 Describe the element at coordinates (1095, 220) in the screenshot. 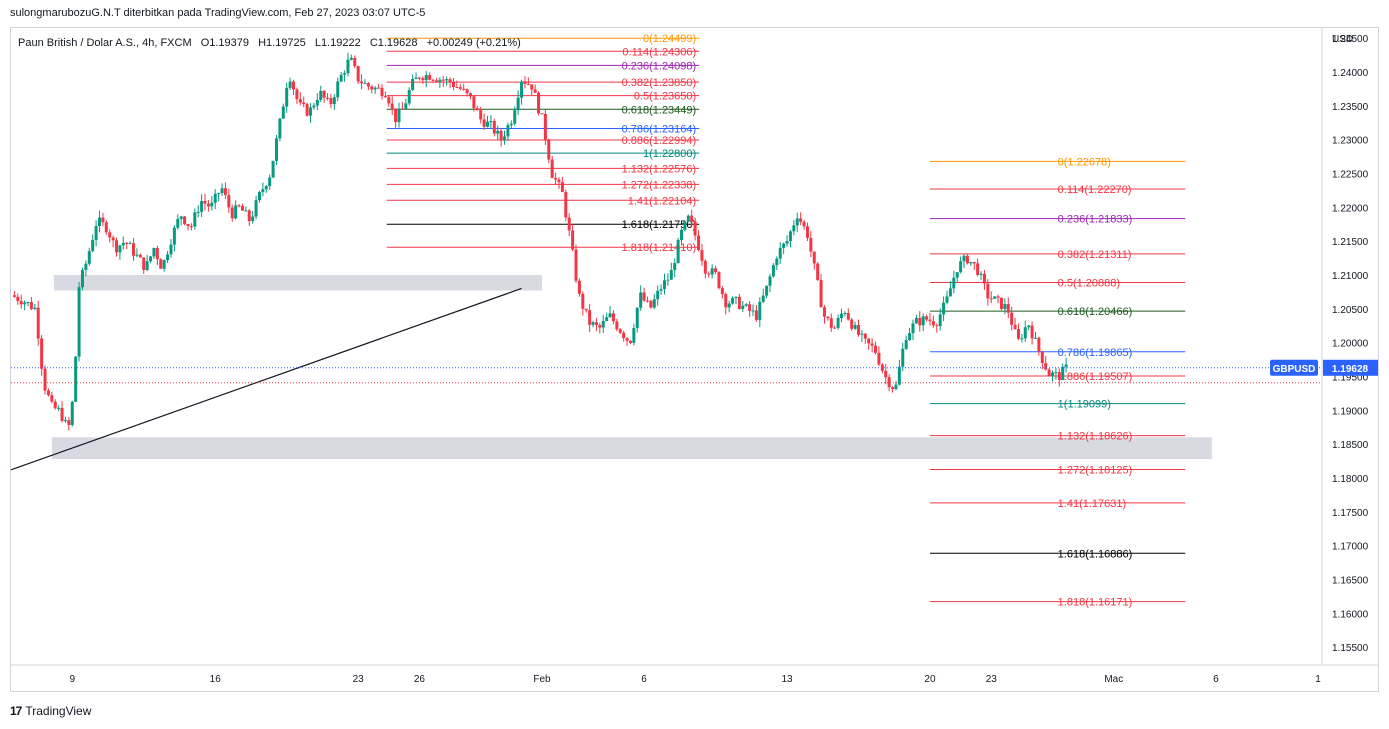

I see `fib-level-label: 0.236(1.21833)` at that location.